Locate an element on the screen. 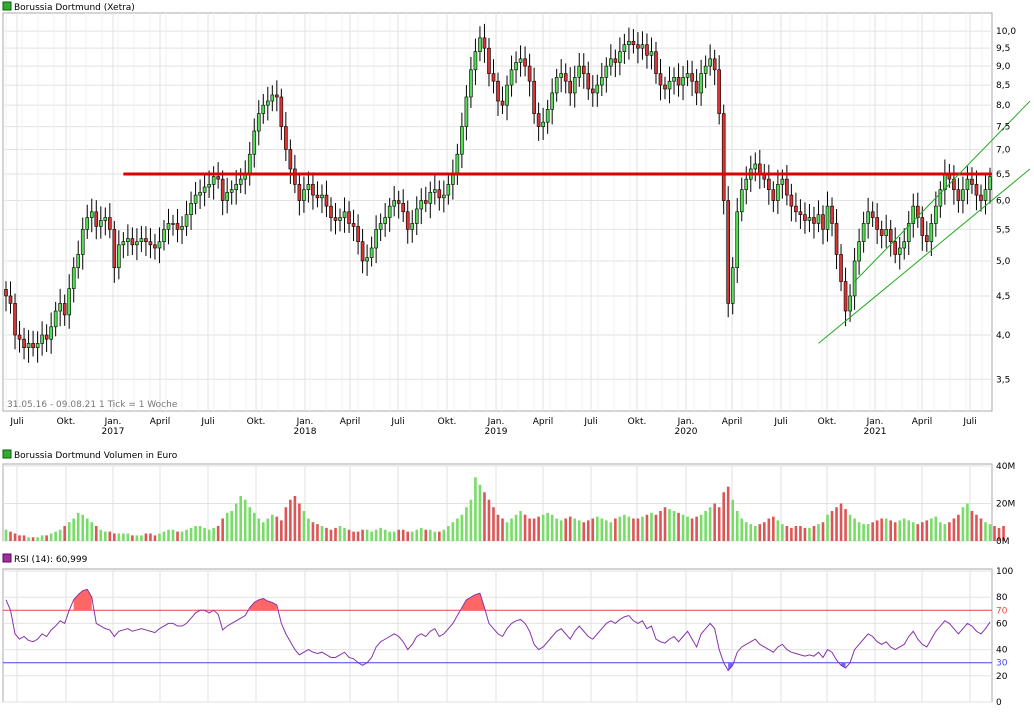 This screenshot has width=1034, height=712. price-y-tick-label: 6,5 is located at coordinates (1003, 175).